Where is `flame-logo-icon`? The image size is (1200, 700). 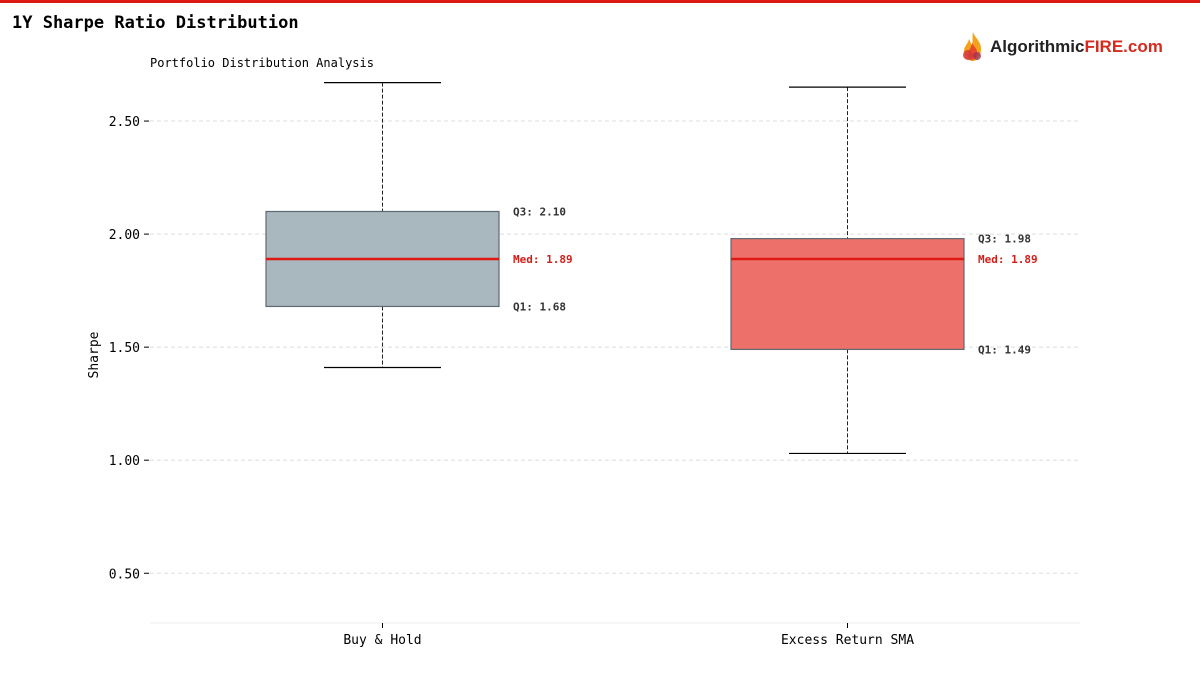
flame-logo-icon is located at coordinates (972, 46).